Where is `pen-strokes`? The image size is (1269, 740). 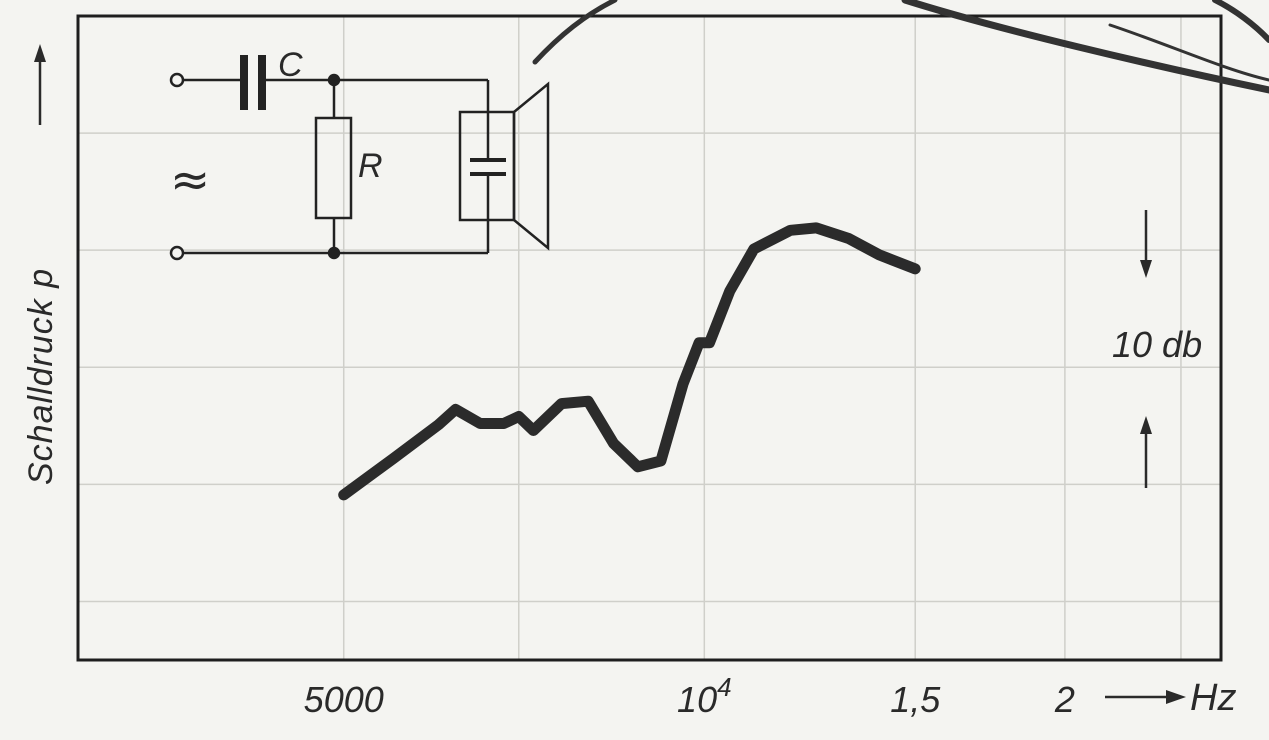 pen-strokes is located at coordinates (900, 47).